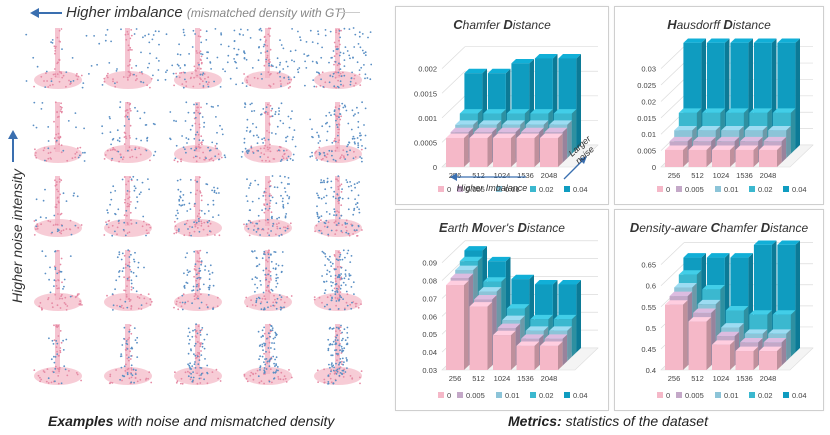 This screenshot has width=830, height=435. What do you see at coordinates (337, 349) in the screenshot?
I see `cloud-stem` at bounding box center [337, 349].